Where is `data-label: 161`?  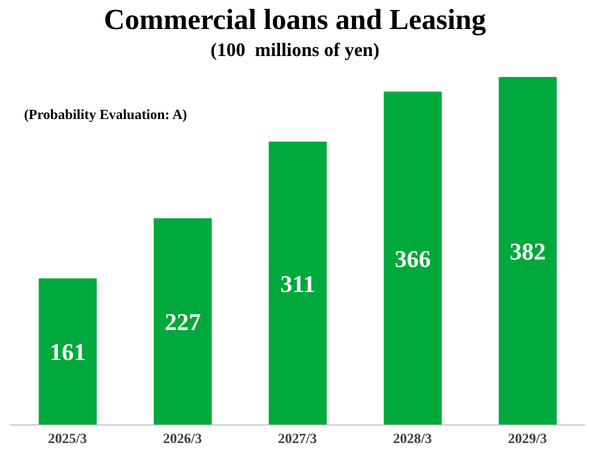
data-label: 161 is located at coordinates (68, 353).